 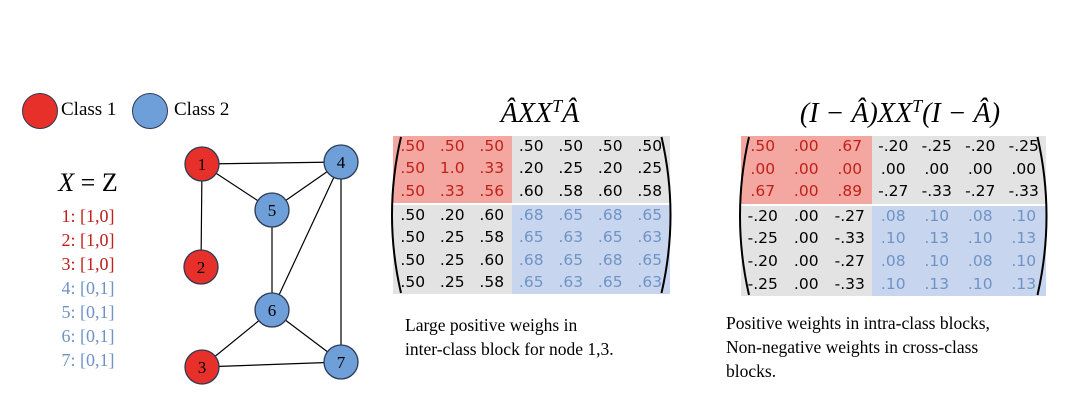 I want to click on matrix-brackets, so click(x=531, y=215).